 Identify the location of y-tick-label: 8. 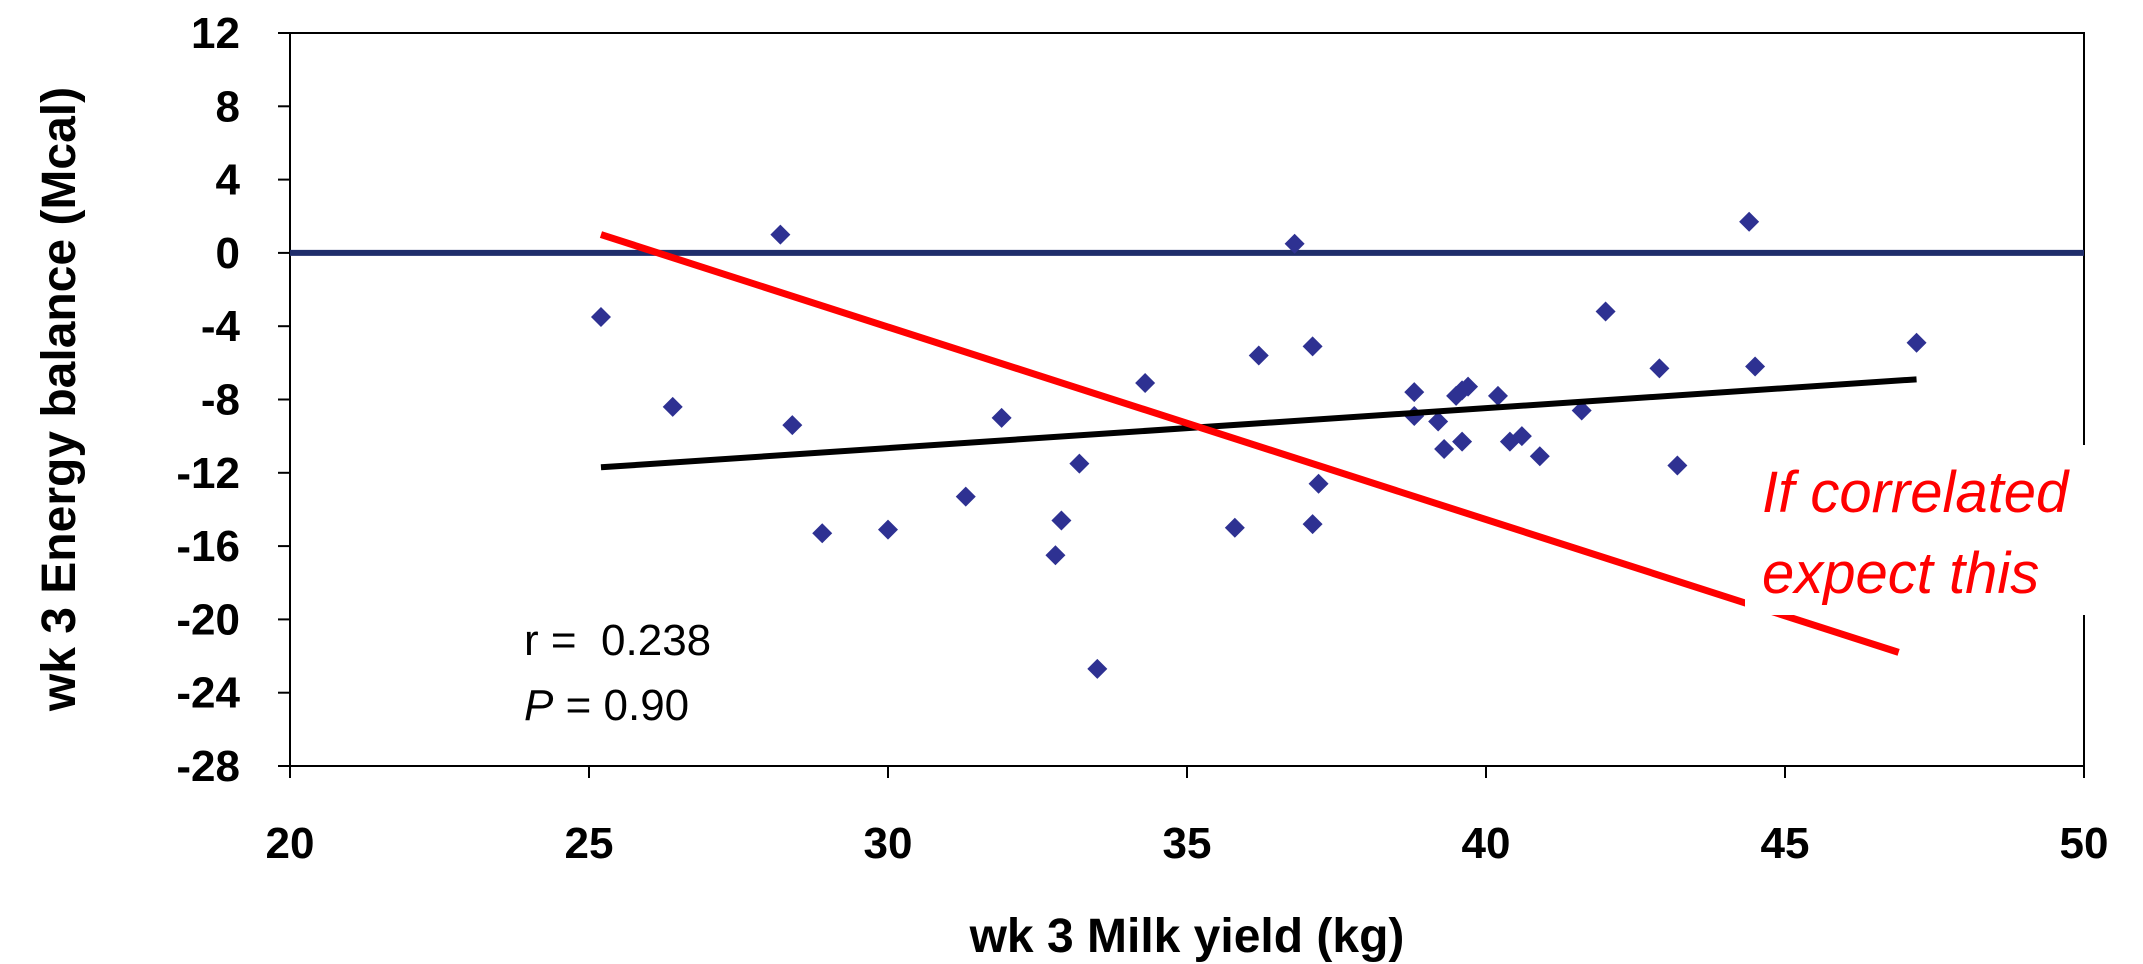
(228, 106).